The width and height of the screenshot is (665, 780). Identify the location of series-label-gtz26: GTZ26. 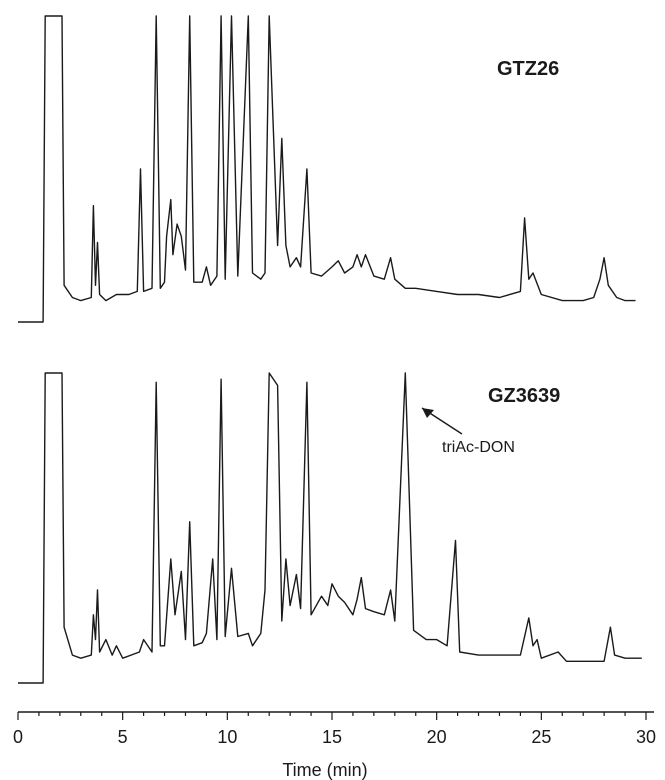
(528, 69).